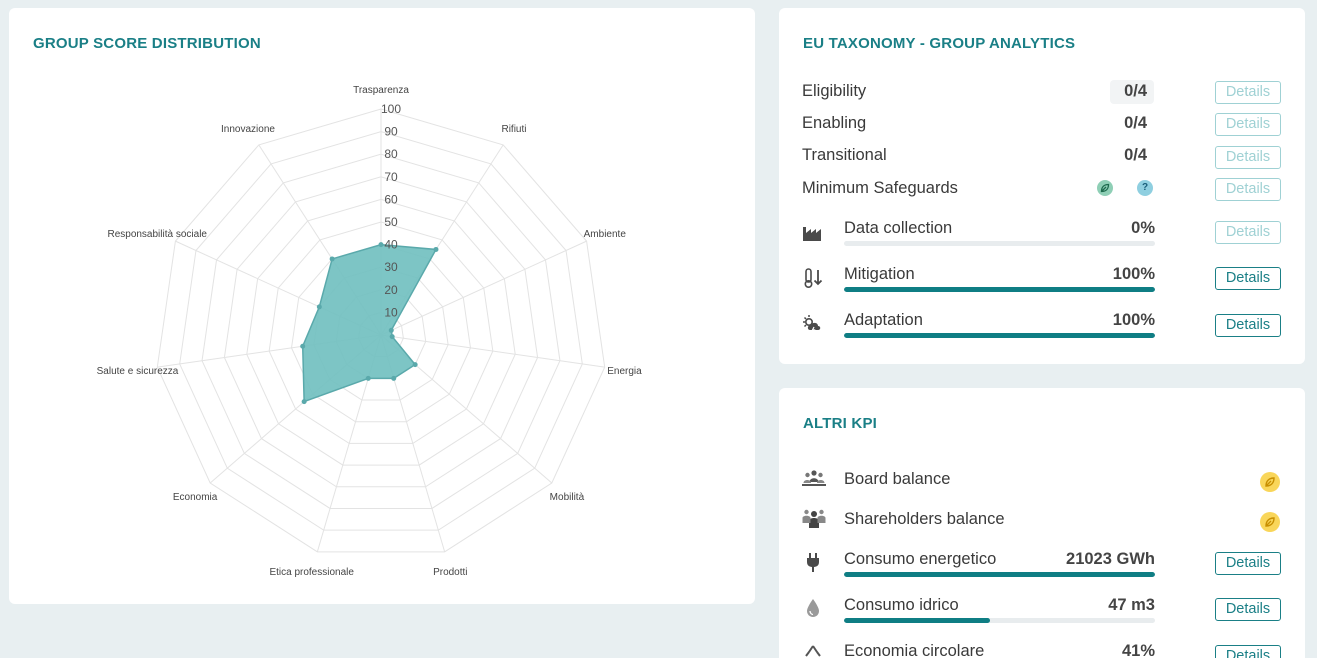 The width and height of the screenshot is (1317, 658). Describe the element at coordinates (1110, 559) in the screenshot. I see `consumo-energetico-value: 21023 GWh` at that location.